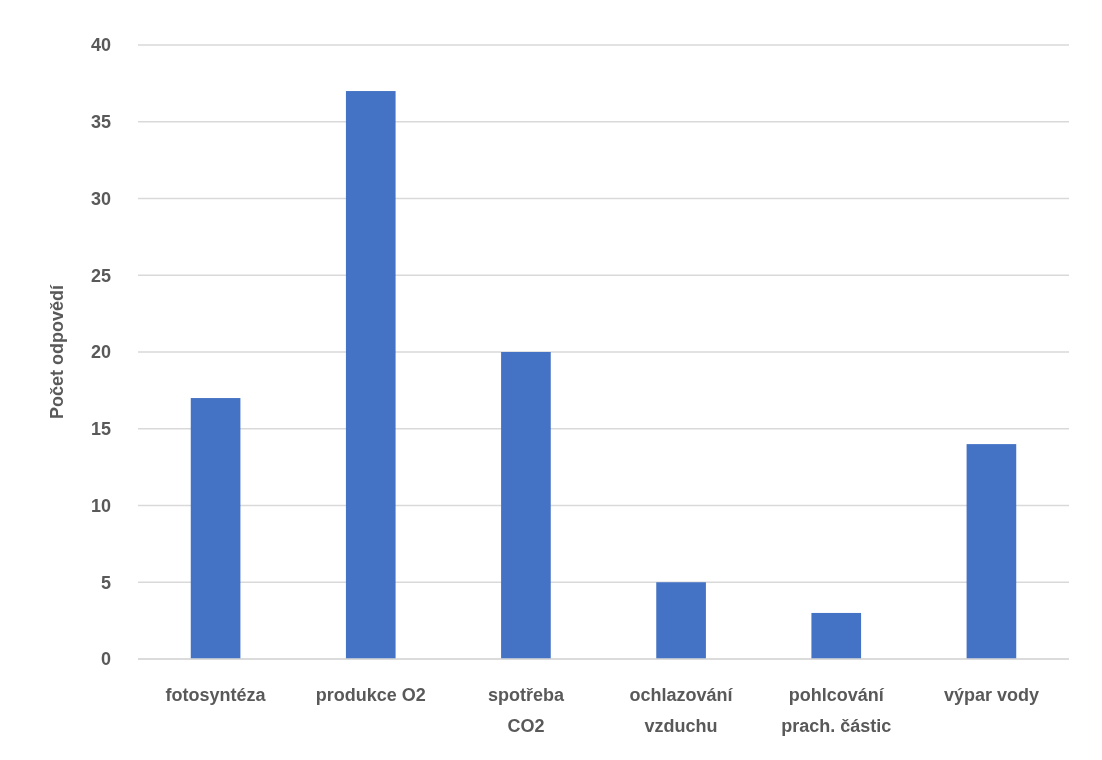 This screenshot has width=1102, height=760. I want to click on y-axis-title: Počet odpovědí, so click(57, 351).